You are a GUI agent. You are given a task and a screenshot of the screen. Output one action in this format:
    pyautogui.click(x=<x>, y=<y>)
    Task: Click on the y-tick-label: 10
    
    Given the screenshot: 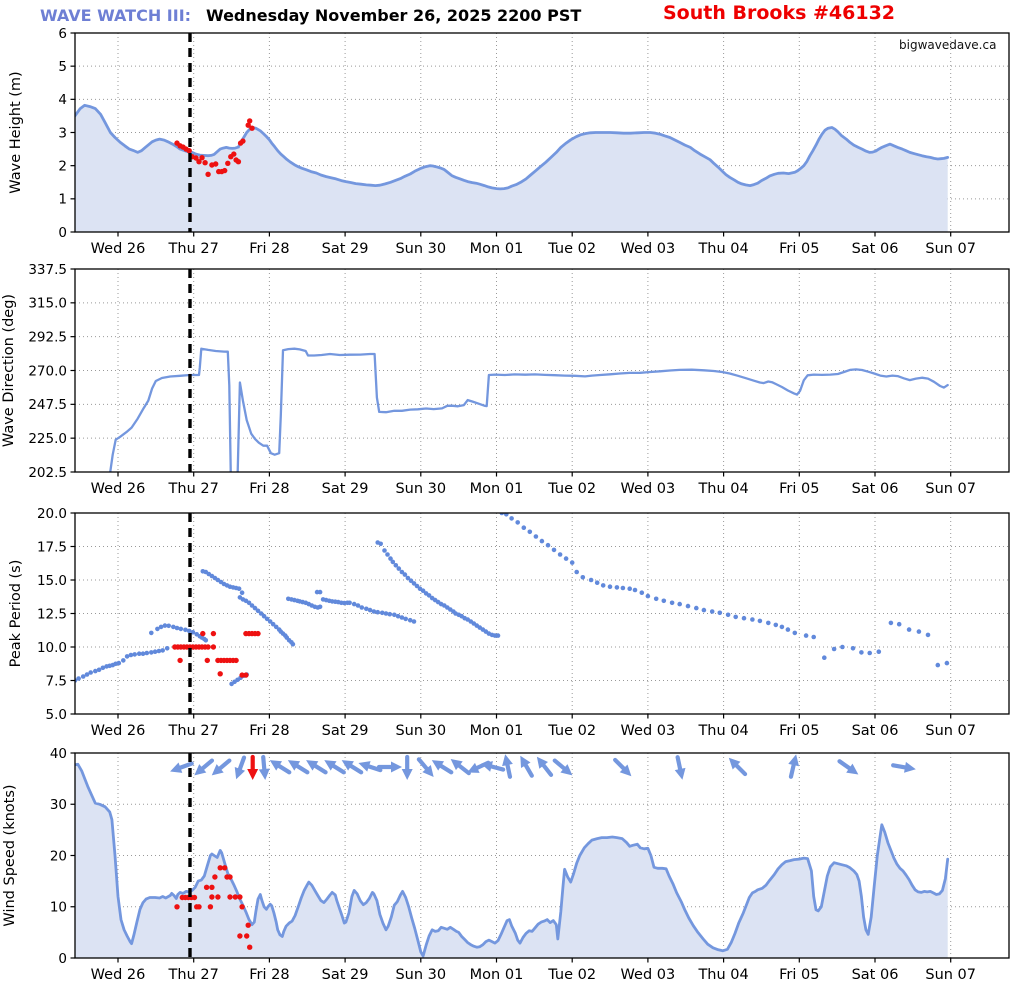 What is the action you would take?
    pyautogui.click(x=58, y=908)
    